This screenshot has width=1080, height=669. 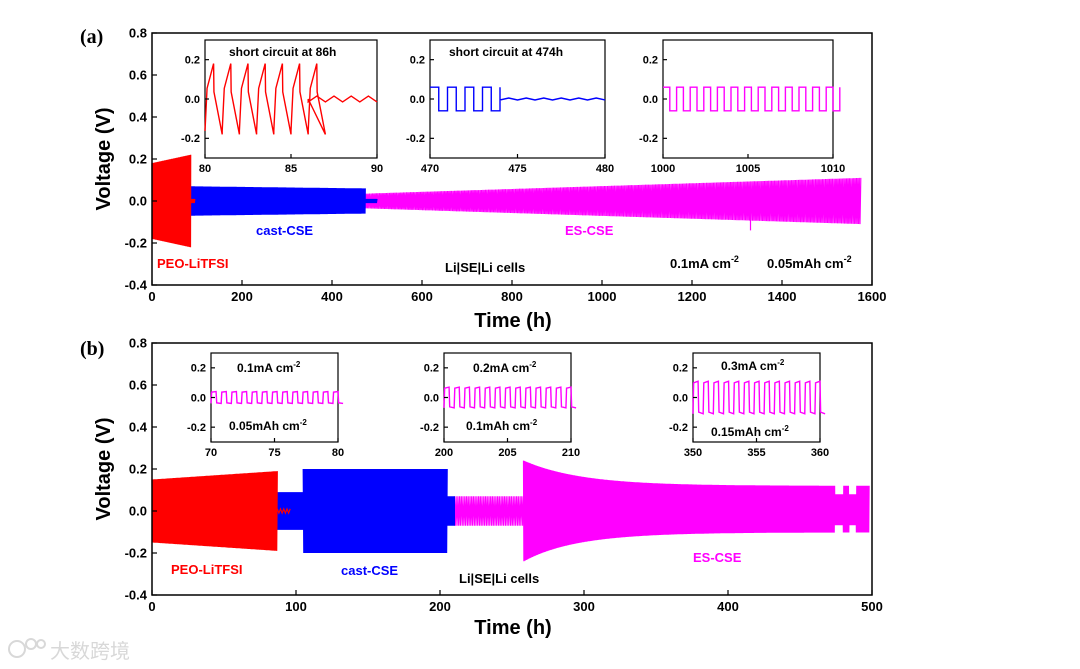 What do you see at coordinates (138, 385) in the screenshot?
I see `panel-b-ytick-label: 0.6` at bounding box center [138, 385].